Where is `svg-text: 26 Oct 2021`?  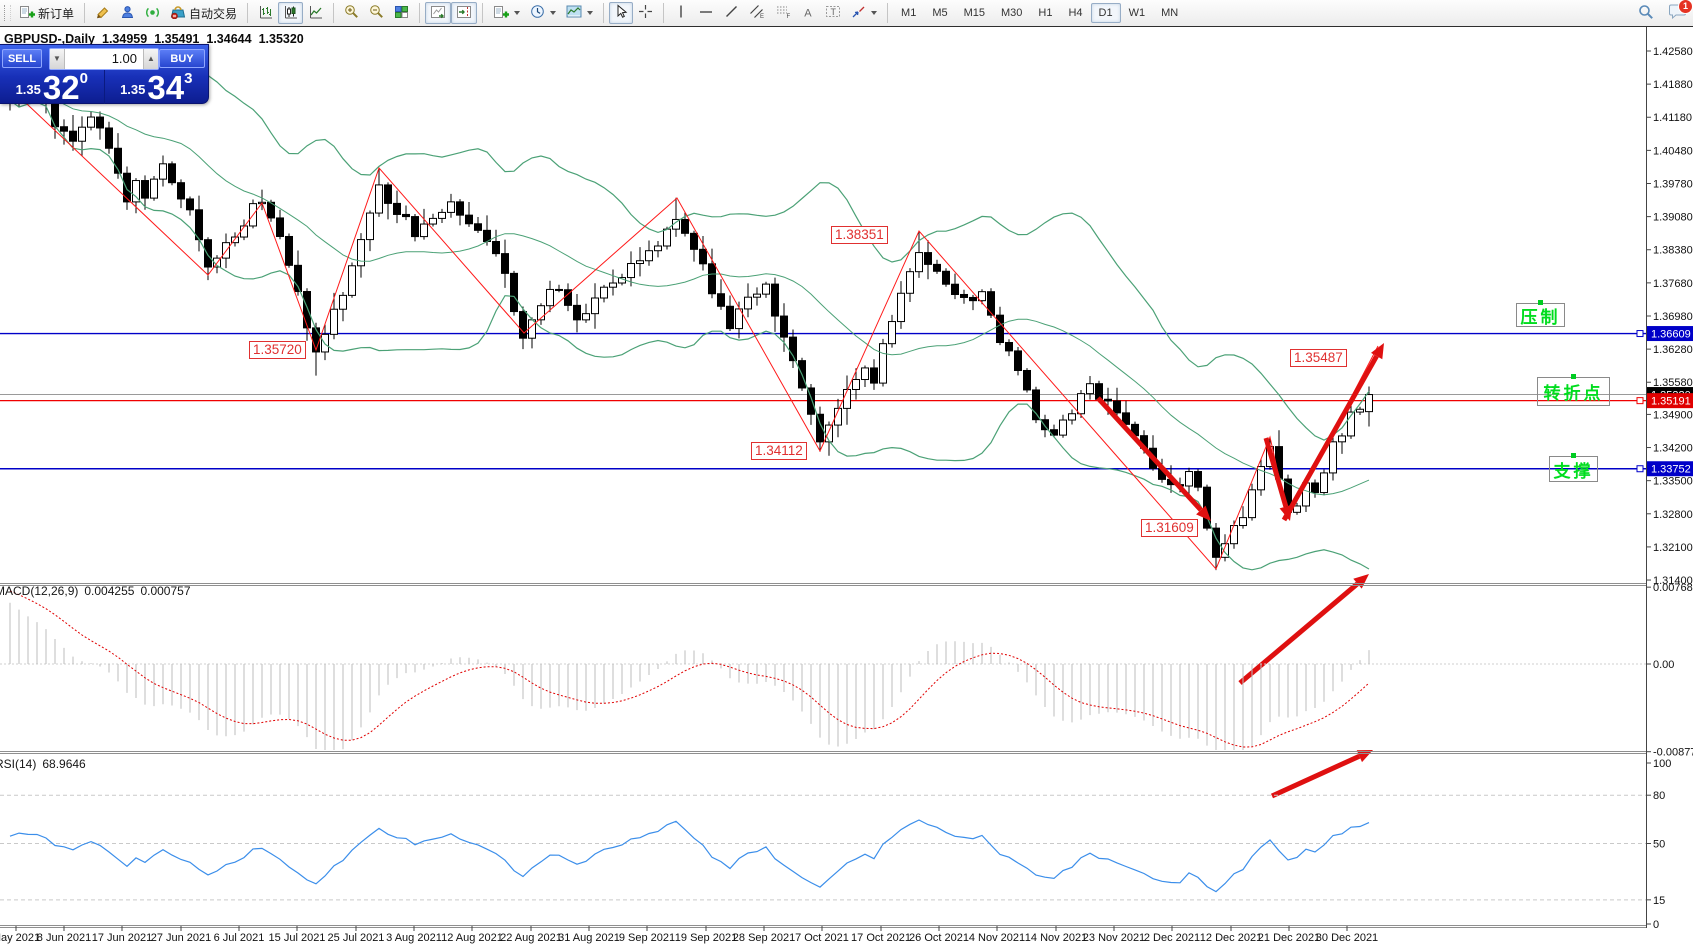
svg-text: 26 Oct 2021 is located at coordinates (939, 938).